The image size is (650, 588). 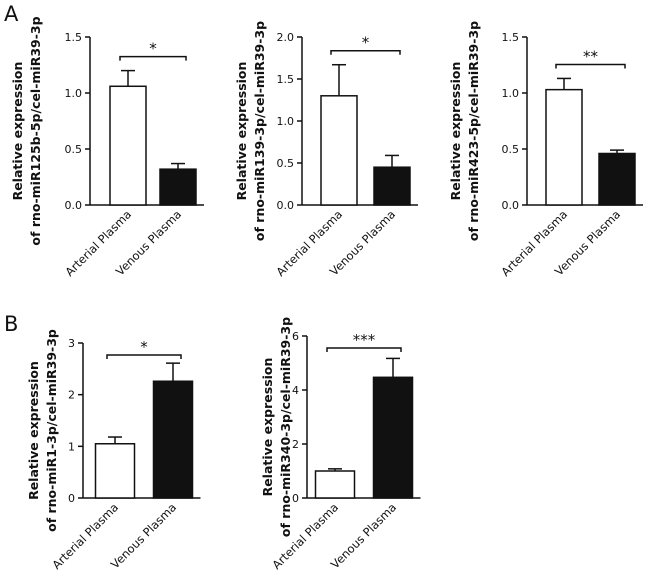 What do you see at coordinates (51, 430) in the screenshot?
I see `y-axis-label: of rno-miR1-3p/cel-miR39-3p` at bounding box center [51, 430].